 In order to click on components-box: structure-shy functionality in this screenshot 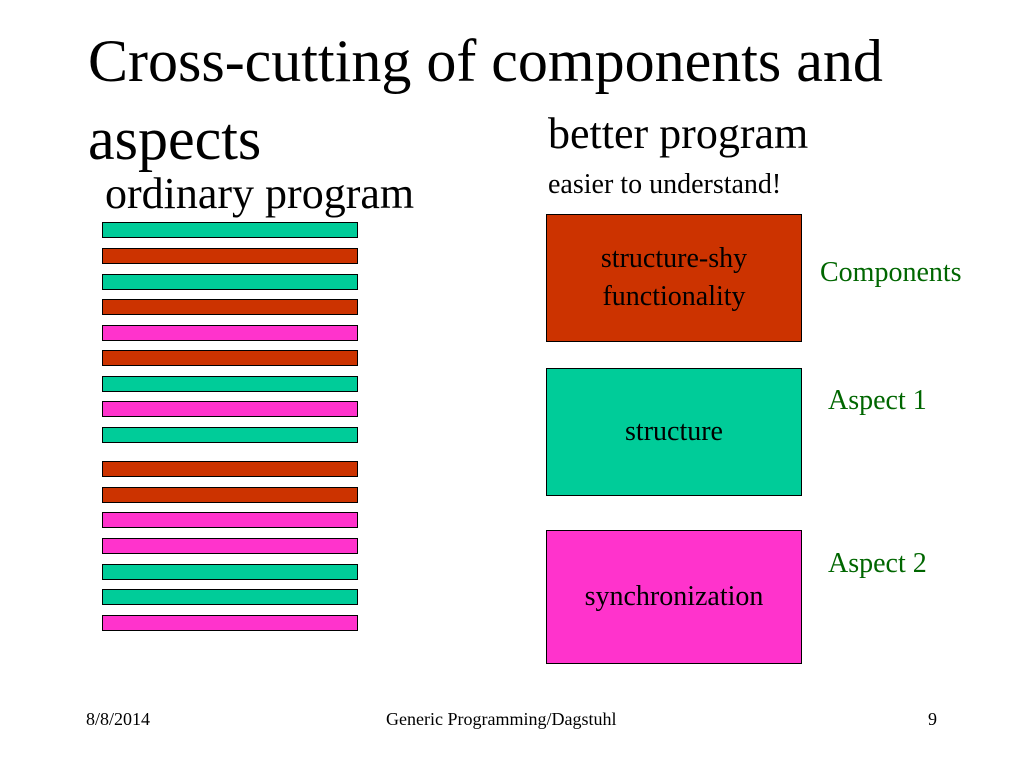, I will do `click(674, 278)`.